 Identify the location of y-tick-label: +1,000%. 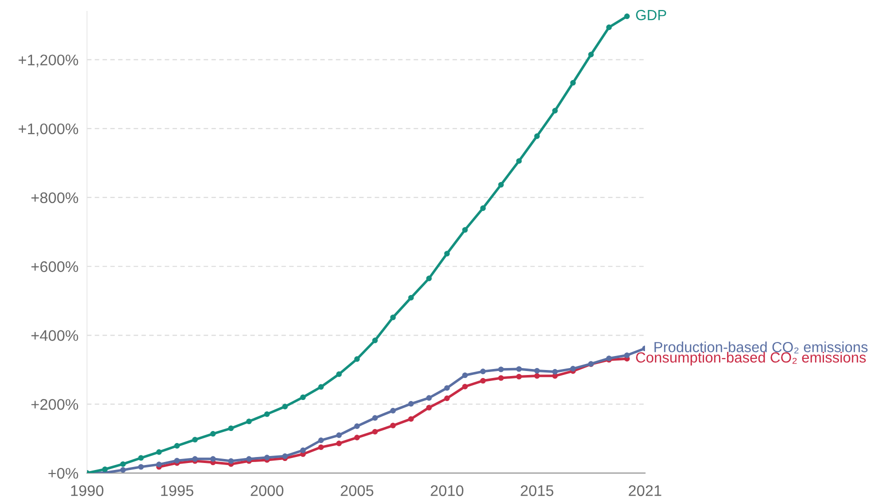
(48, 129).